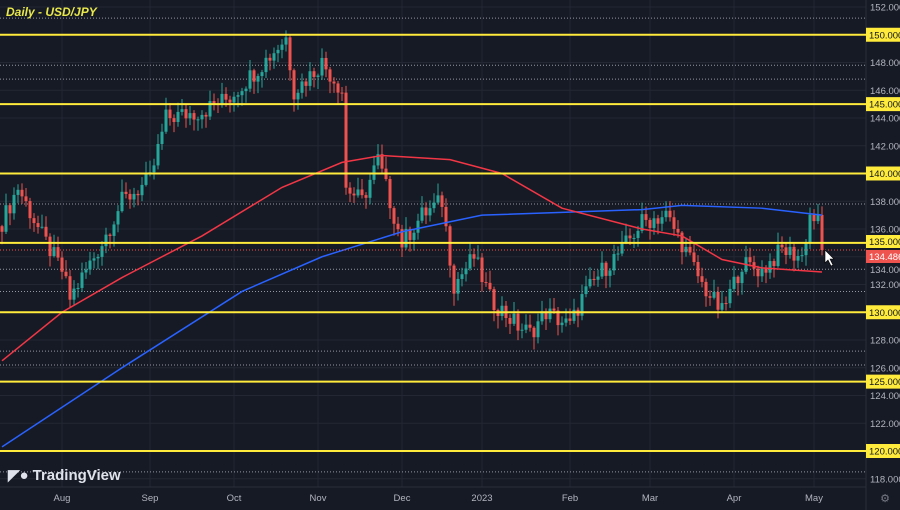  What do you see at coordinates (885, 91) in the screenshot?
I see `price-tick: 146.000` at bounding box center [885, 91].